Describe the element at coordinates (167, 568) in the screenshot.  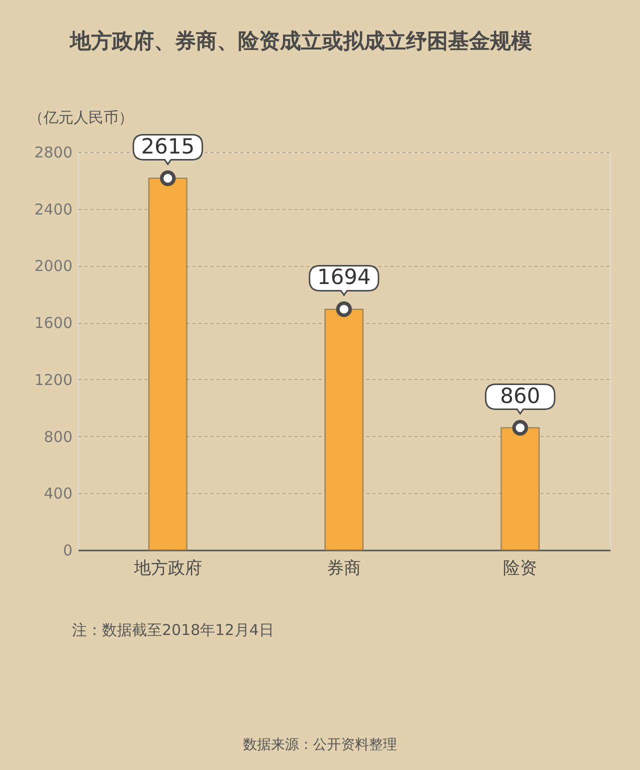
I see `x-tick-label: 地方政府` at that location.